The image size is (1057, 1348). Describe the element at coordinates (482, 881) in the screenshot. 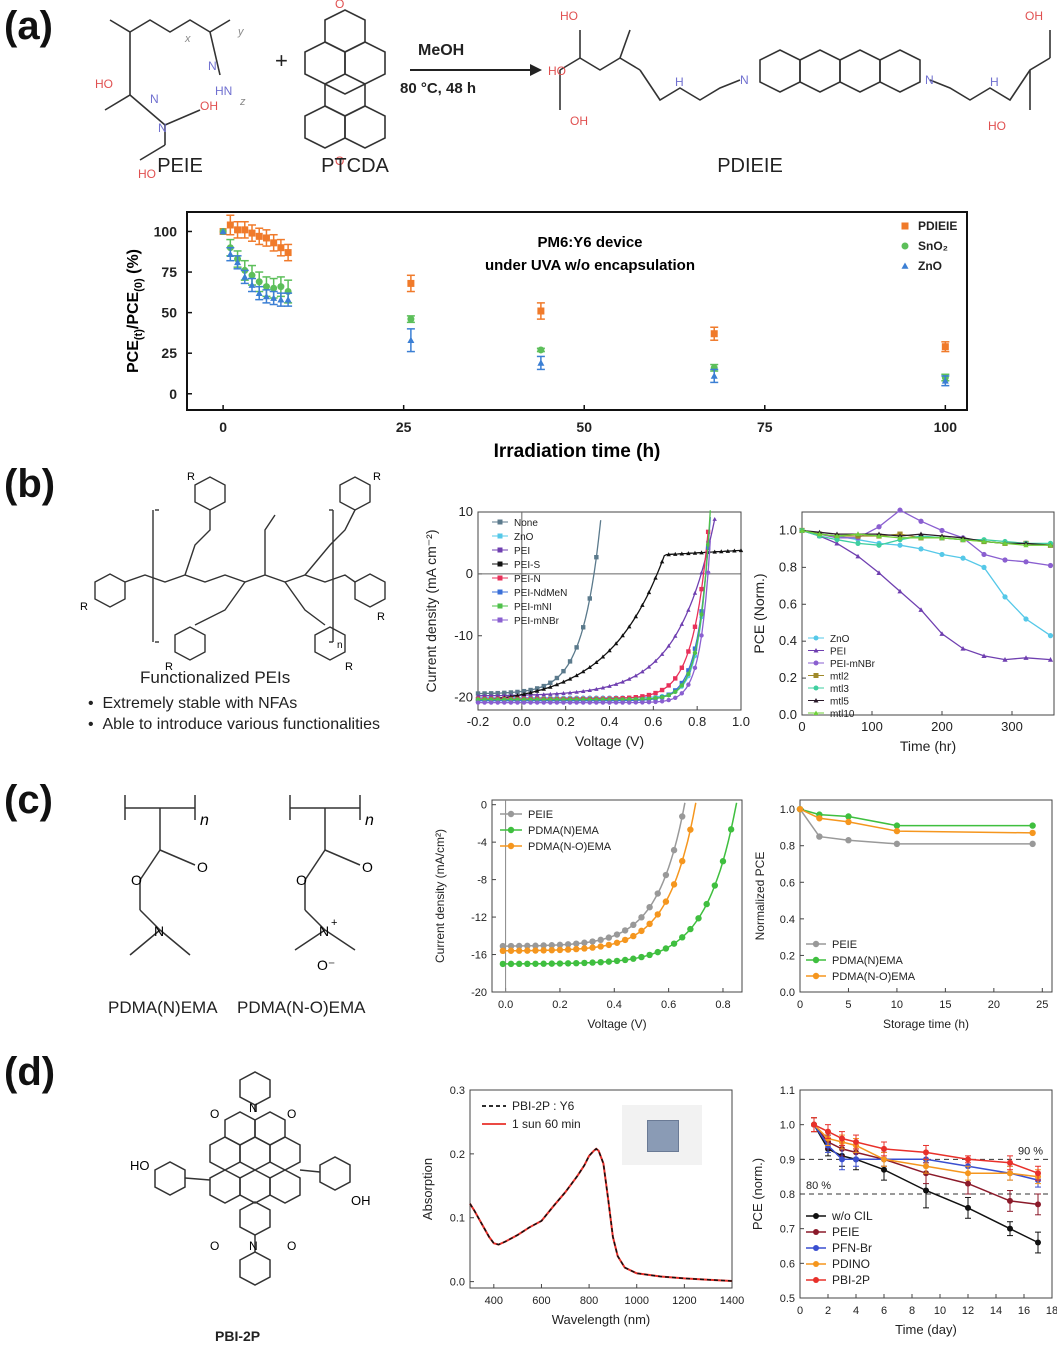

I see `y-tick-label: -8` at that location.